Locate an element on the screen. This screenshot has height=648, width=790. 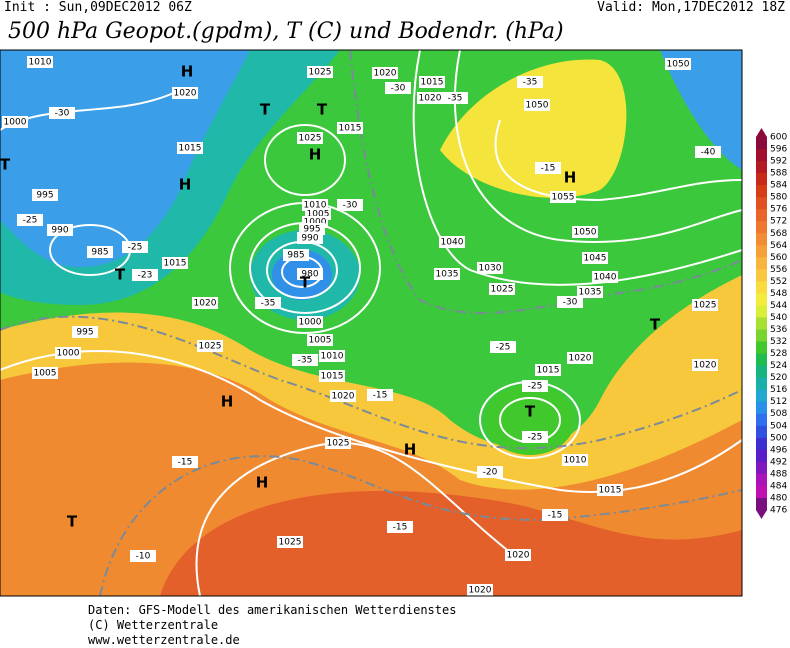
contour-label: 1005 is located at coordinates (320, 341).